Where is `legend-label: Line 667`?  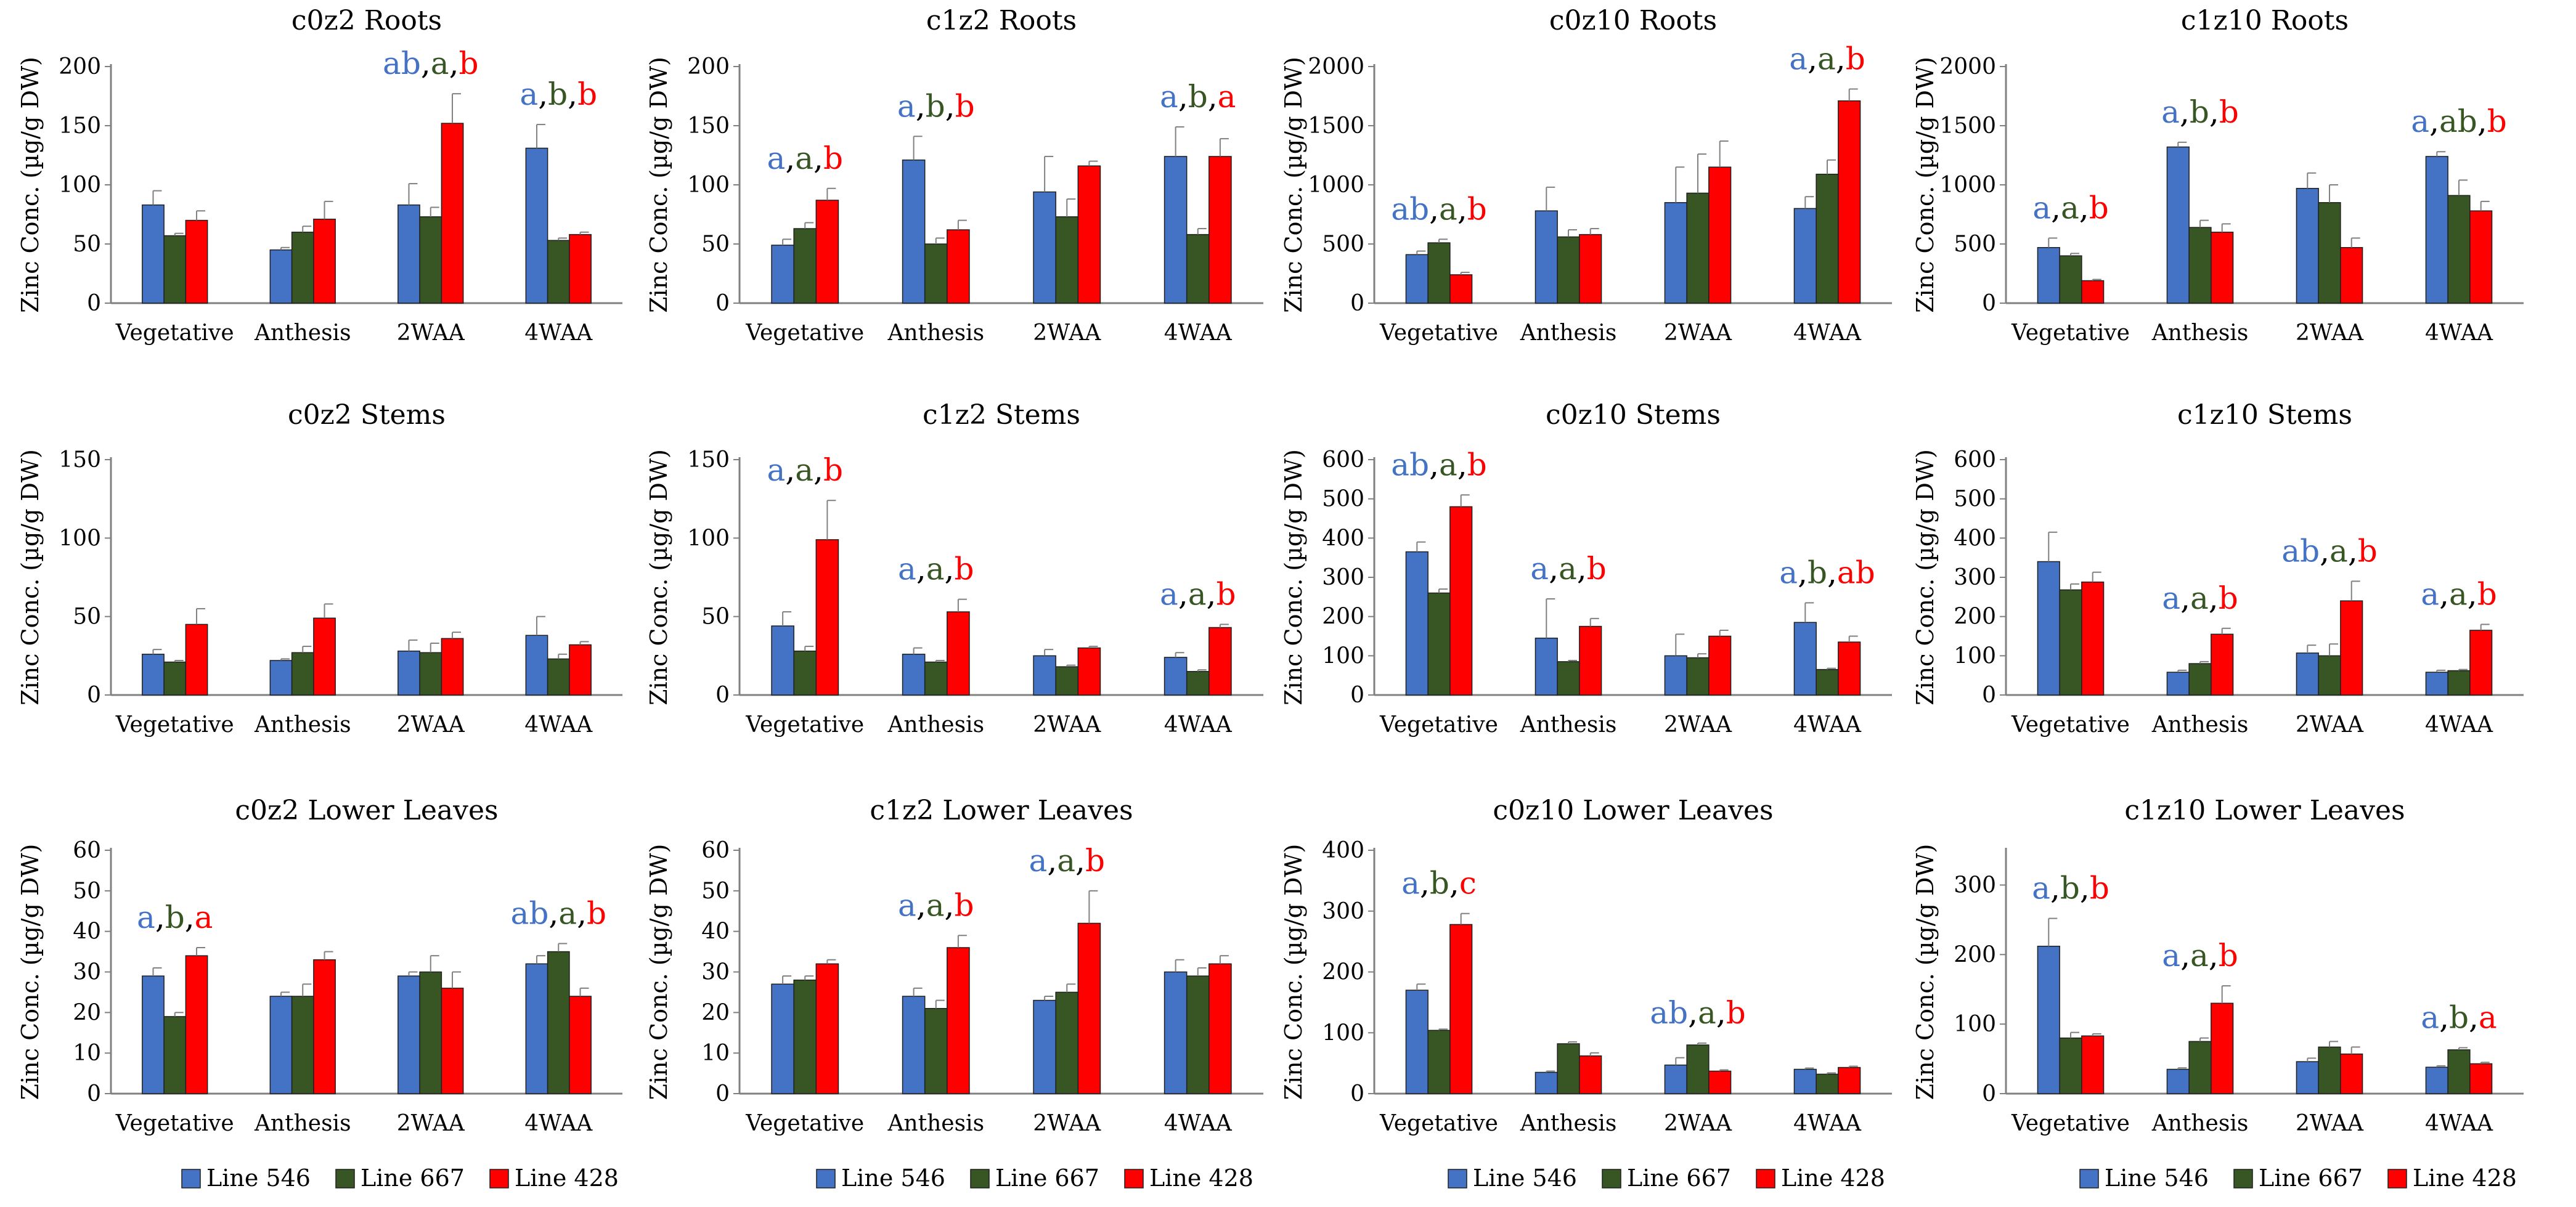
legend-label: Line 667 is located at coordinates (1047, 1178).